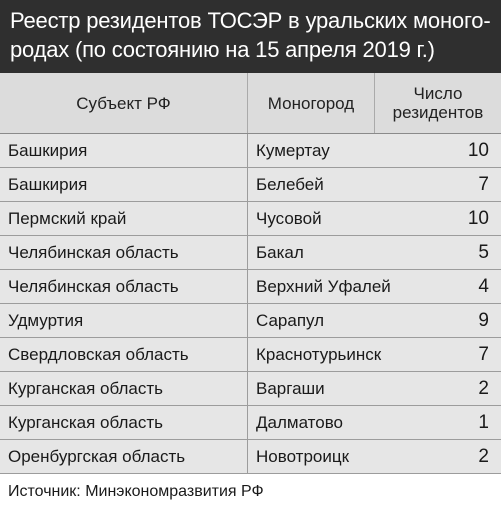  I want to click on header-count-line-1: Число, so click(438, 93).